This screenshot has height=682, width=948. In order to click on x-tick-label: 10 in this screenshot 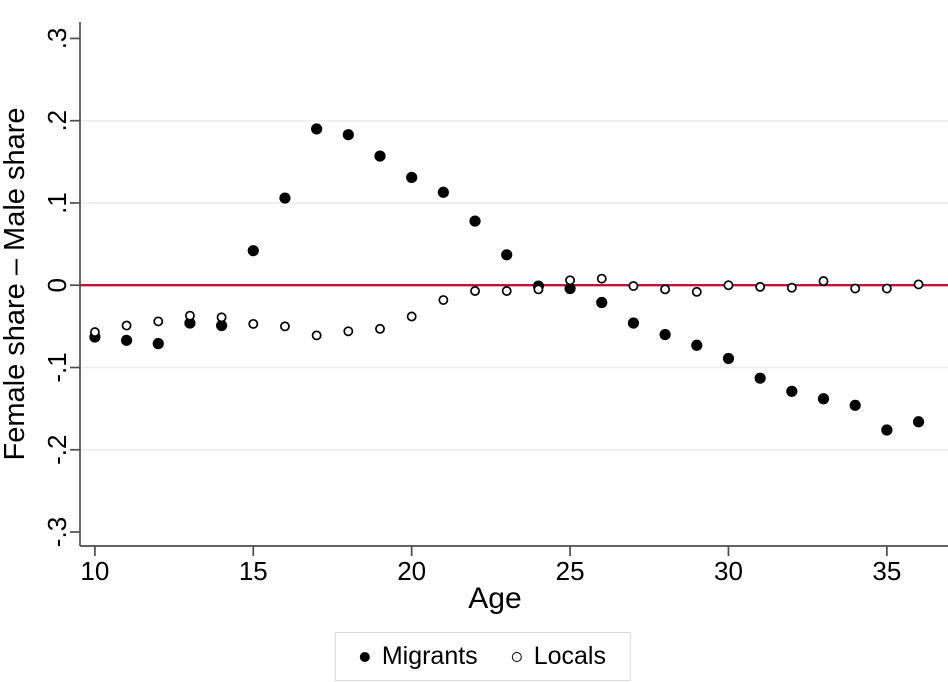, I will do `click(94, 571)`.